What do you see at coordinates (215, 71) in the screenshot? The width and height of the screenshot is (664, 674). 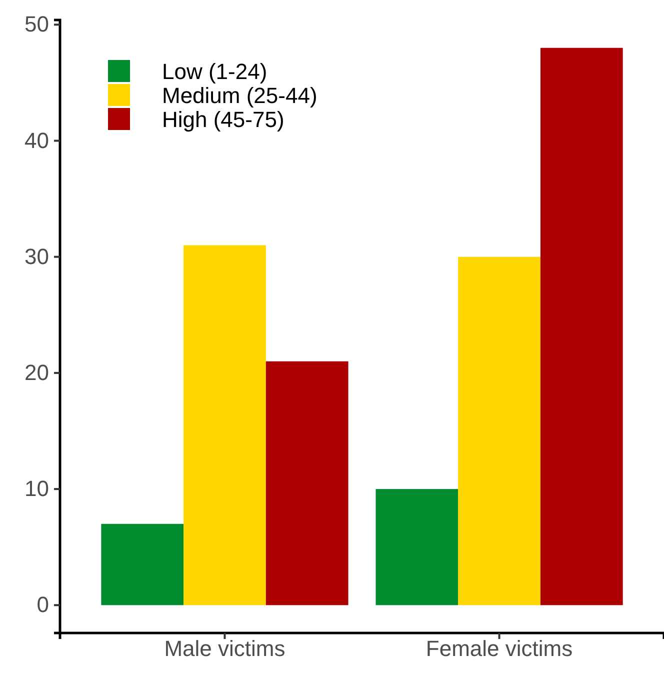 I see `legend-label: Low (1-24)` at bounding box center [215, 71].